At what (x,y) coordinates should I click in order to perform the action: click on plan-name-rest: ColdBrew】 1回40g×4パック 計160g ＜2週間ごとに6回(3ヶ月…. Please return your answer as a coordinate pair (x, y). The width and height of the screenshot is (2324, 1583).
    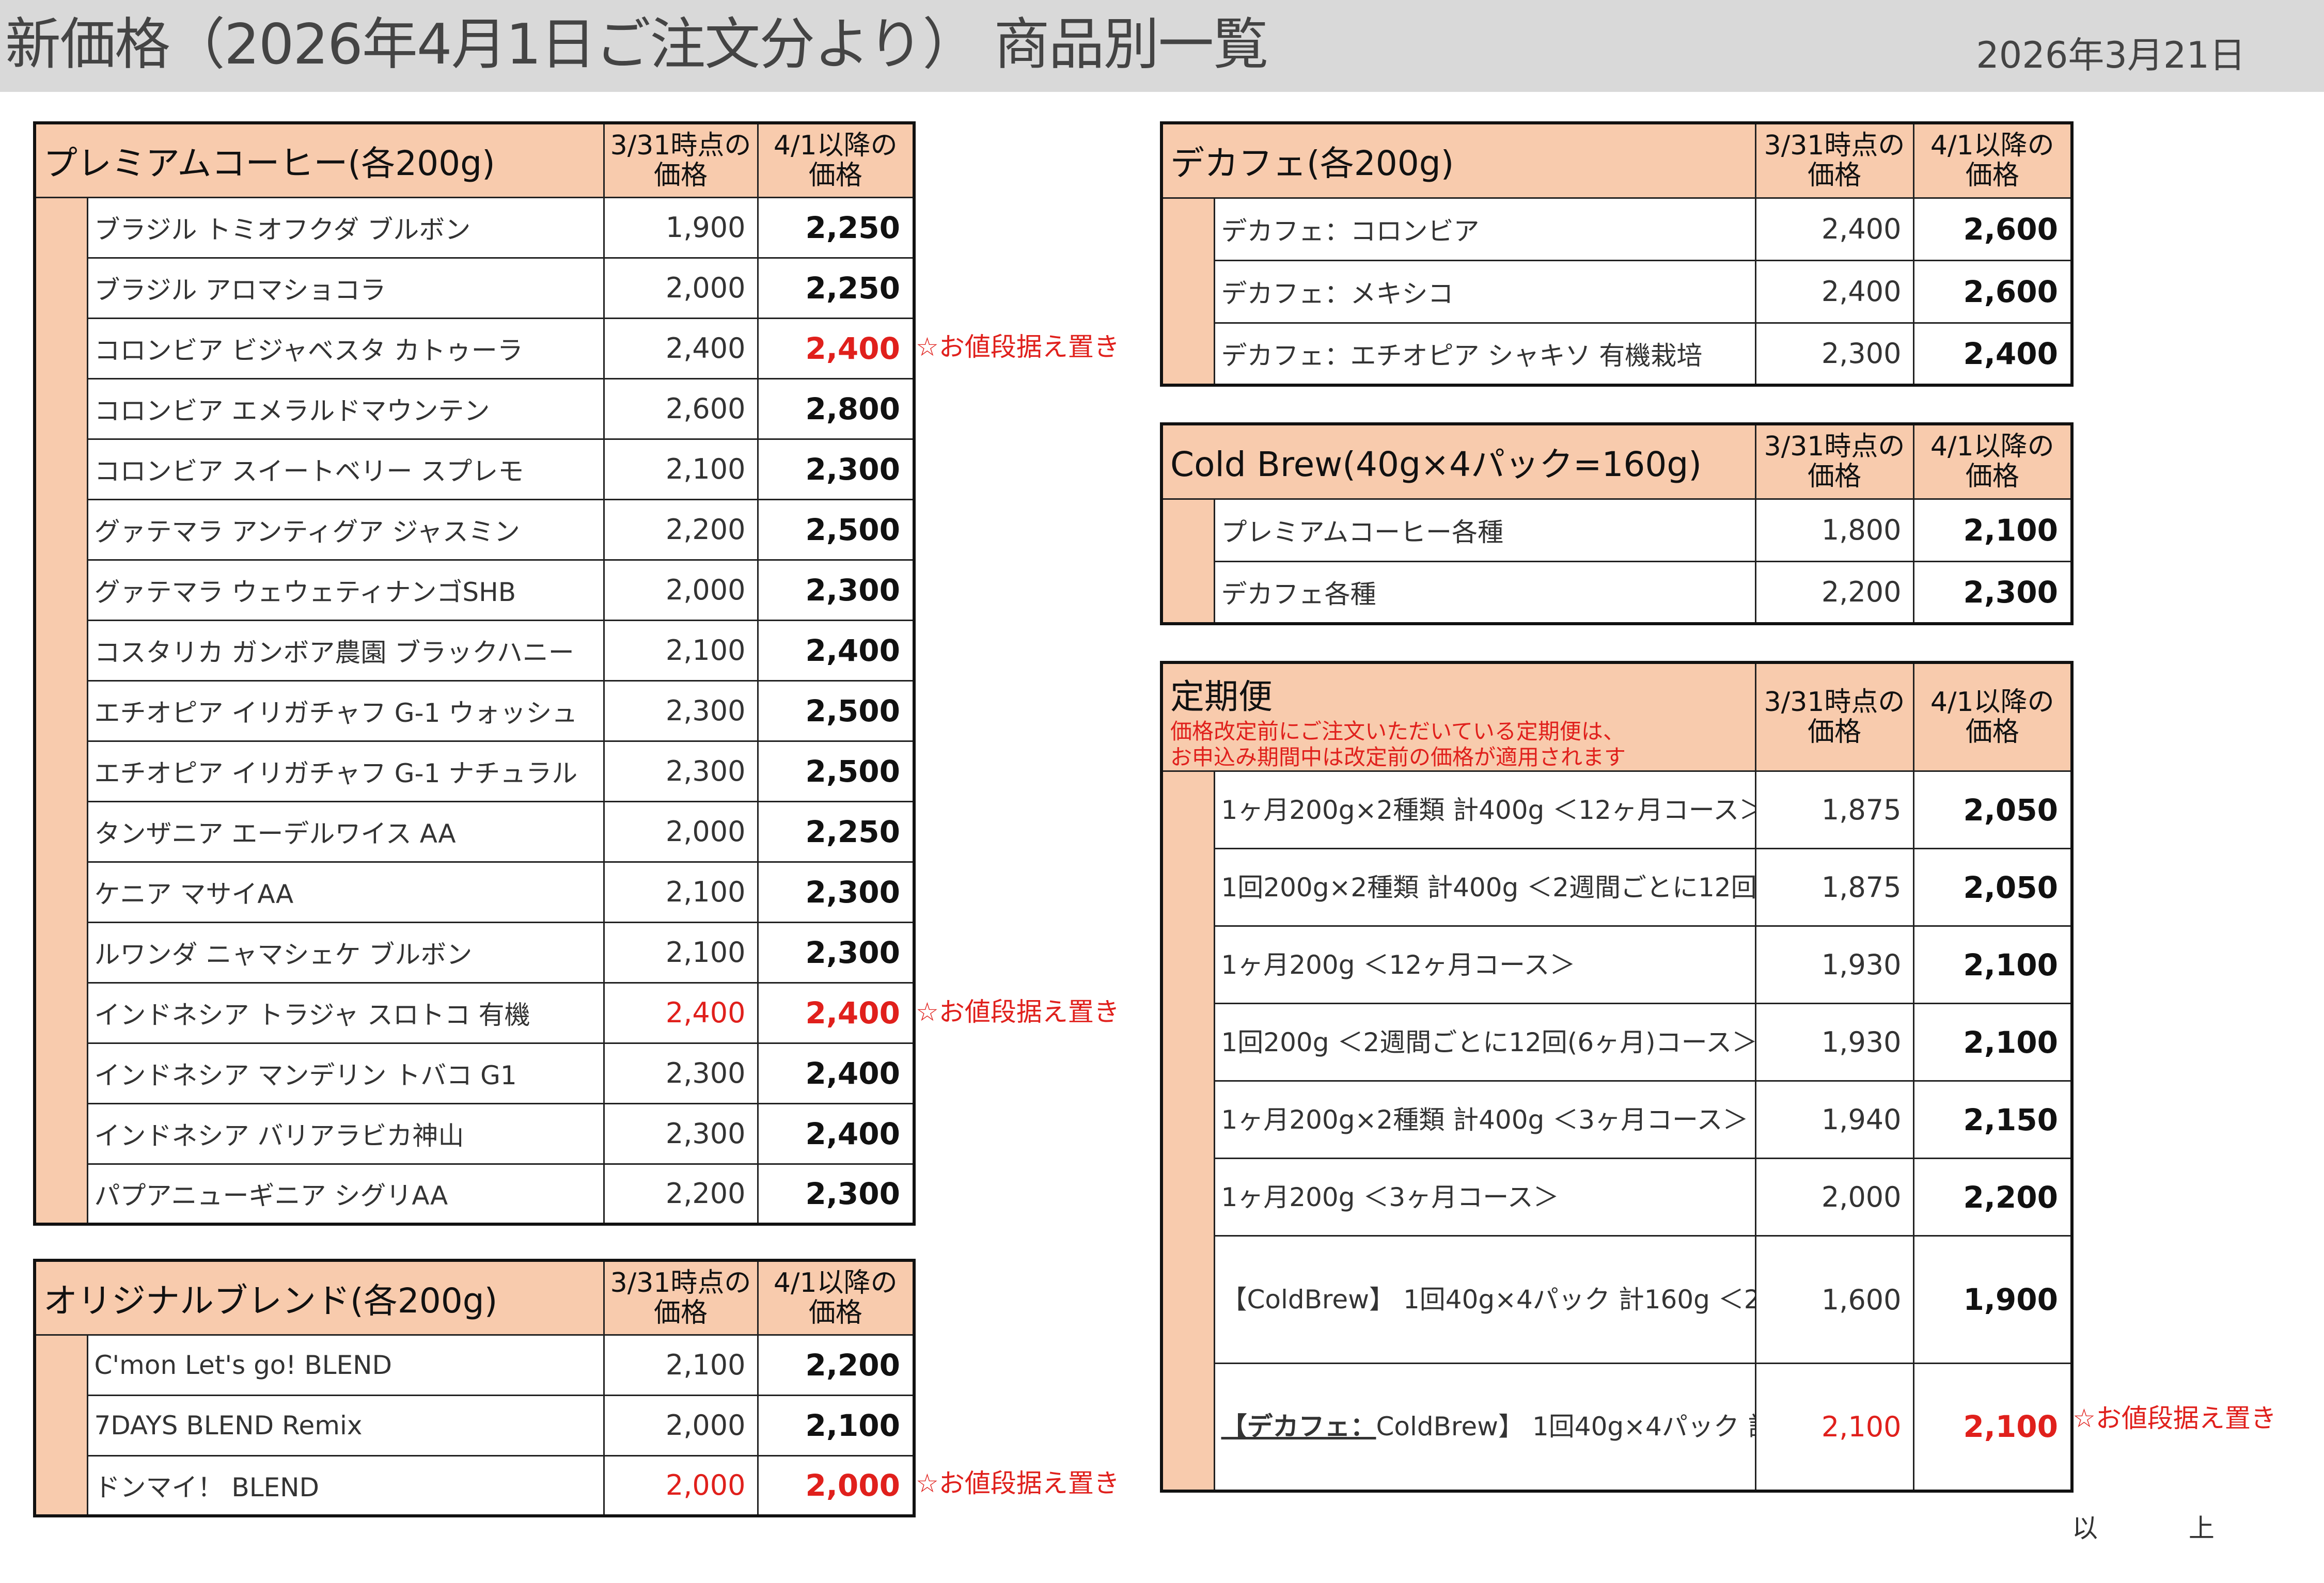
    Looking at the image, I should click on (1565, 1427).